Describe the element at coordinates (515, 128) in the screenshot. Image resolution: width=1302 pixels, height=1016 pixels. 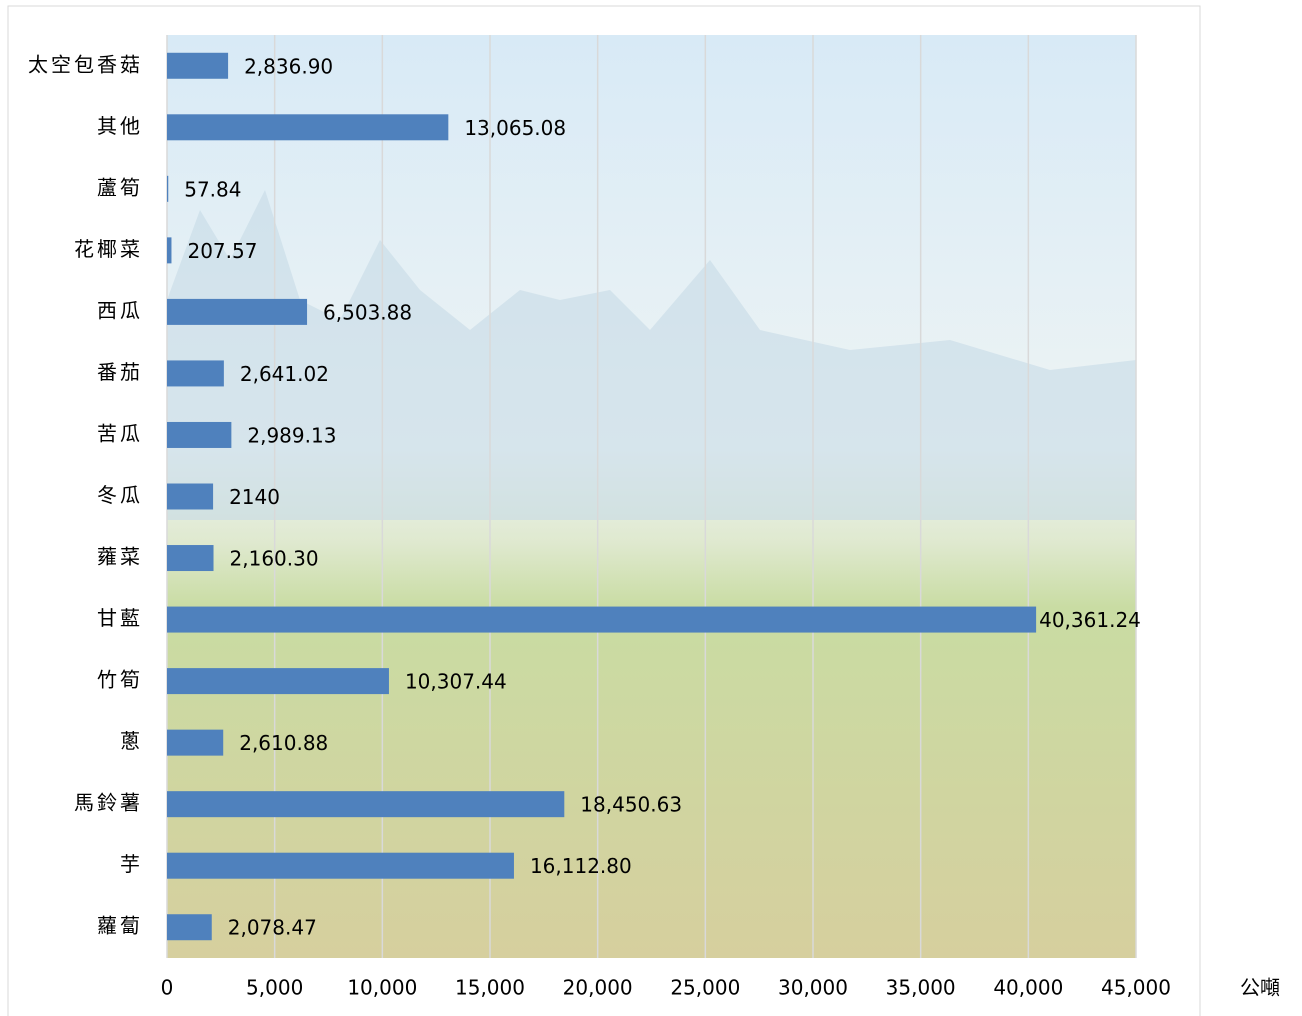
I see `data-label: 13,065.08` at that location.